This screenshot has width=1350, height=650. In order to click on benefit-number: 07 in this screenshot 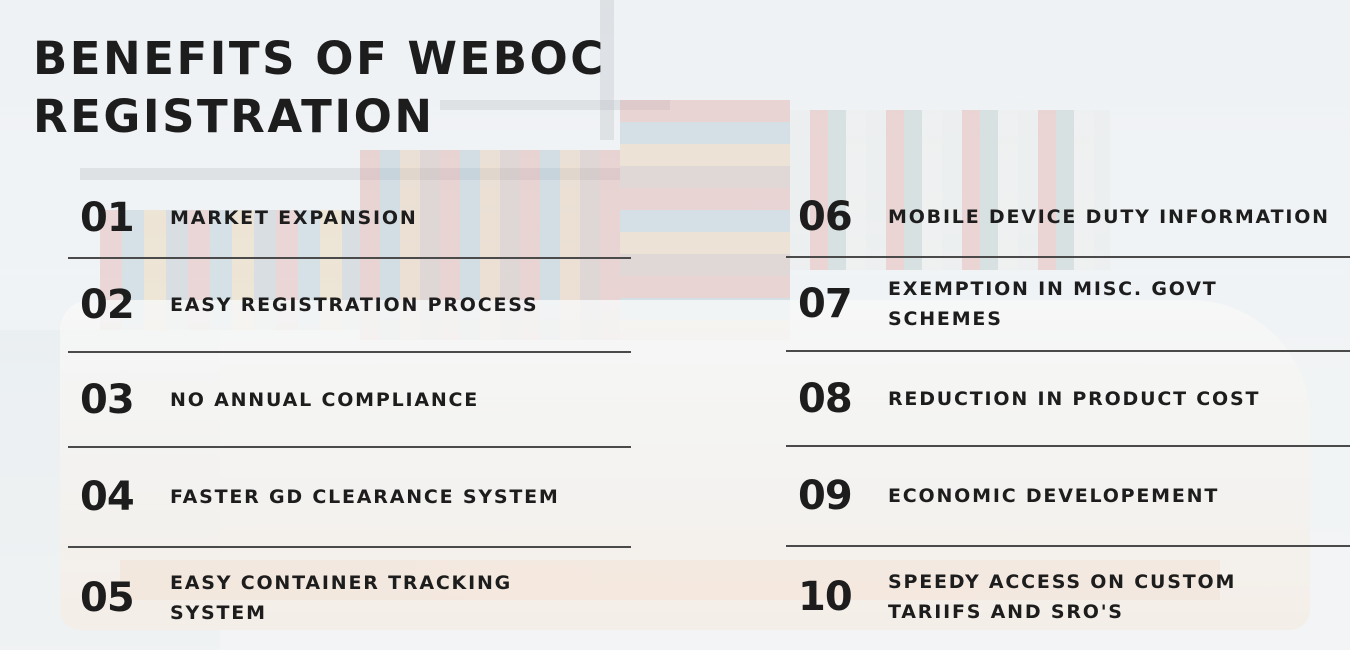, I will do `click(825, 304)`.